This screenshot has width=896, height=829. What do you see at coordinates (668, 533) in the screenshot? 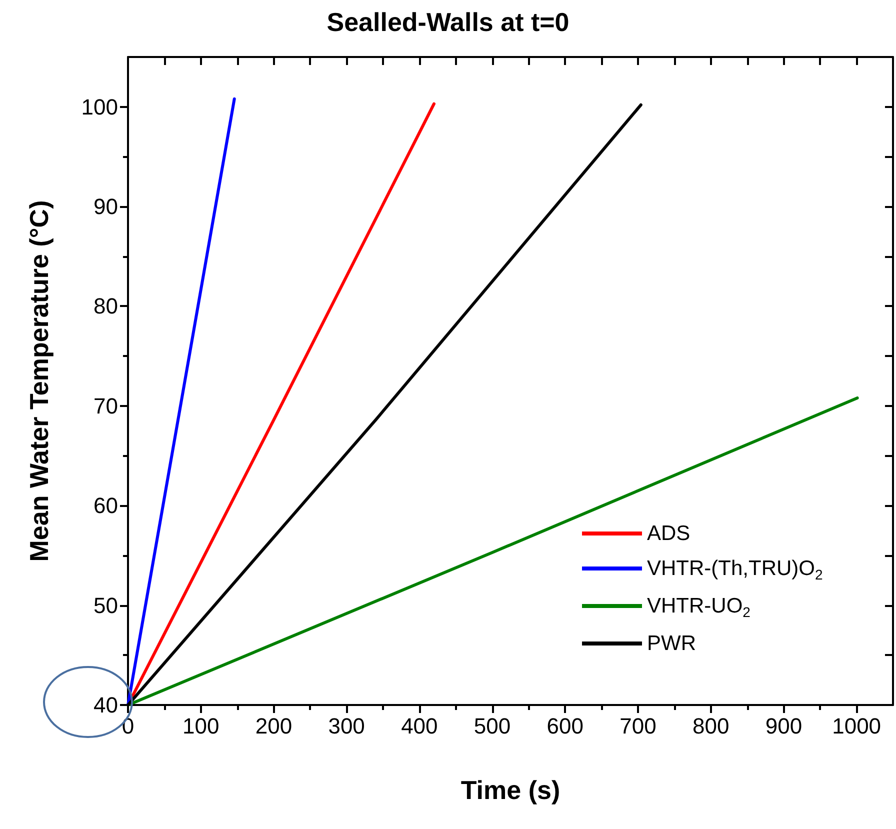
I see `legend-label: ADS` at bounding box center [668, 533].